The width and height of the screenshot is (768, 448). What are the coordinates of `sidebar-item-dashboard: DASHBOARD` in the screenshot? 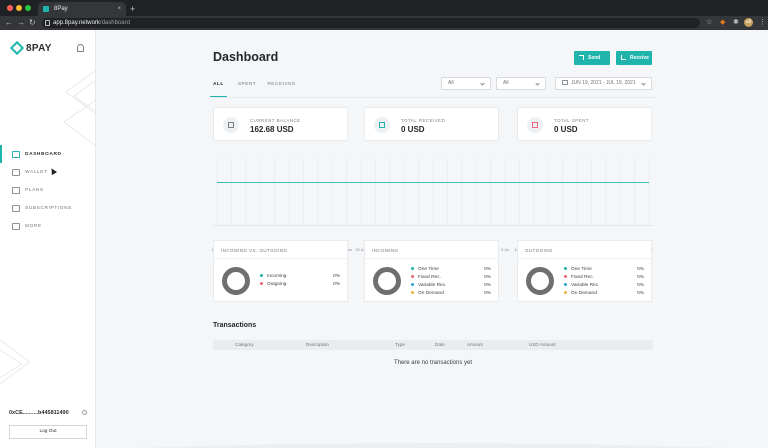 It's located at (47, 154).